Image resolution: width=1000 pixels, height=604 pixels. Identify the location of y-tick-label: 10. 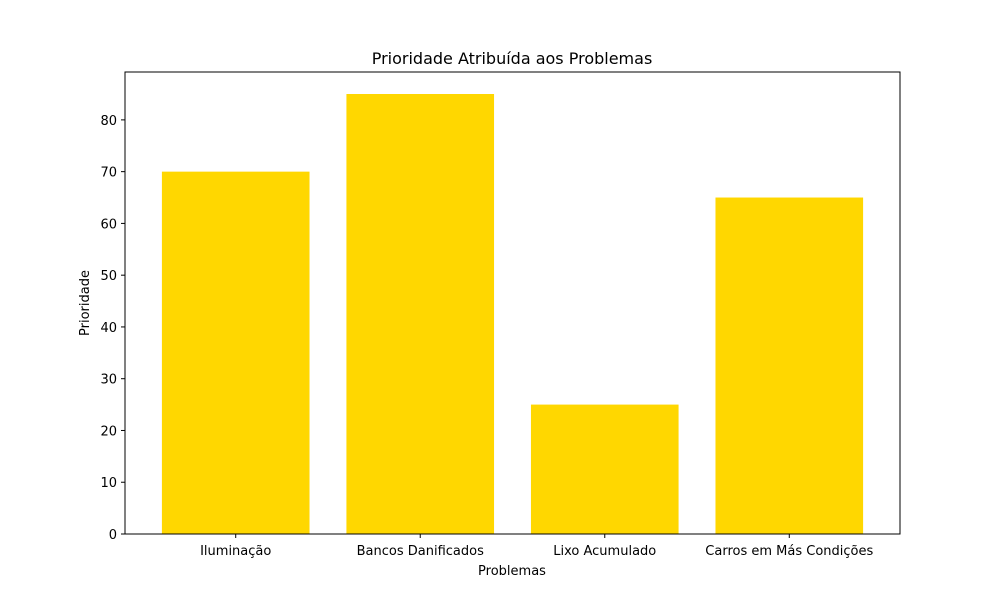
(108, 483).